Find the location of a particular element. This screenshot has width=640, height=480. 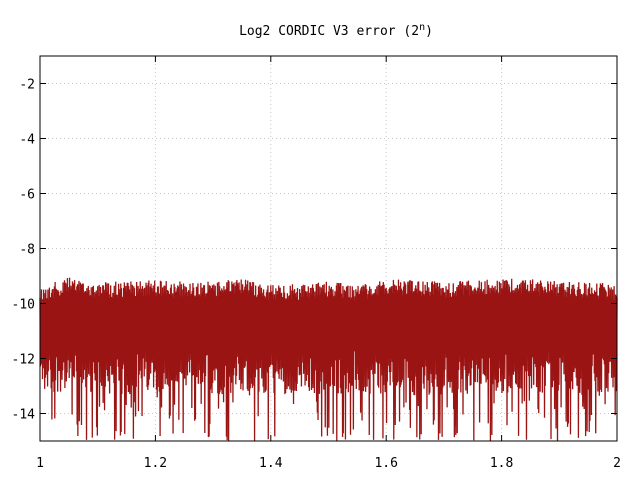

x-tick-label: 1.8 is located at coordinates (501, 463).